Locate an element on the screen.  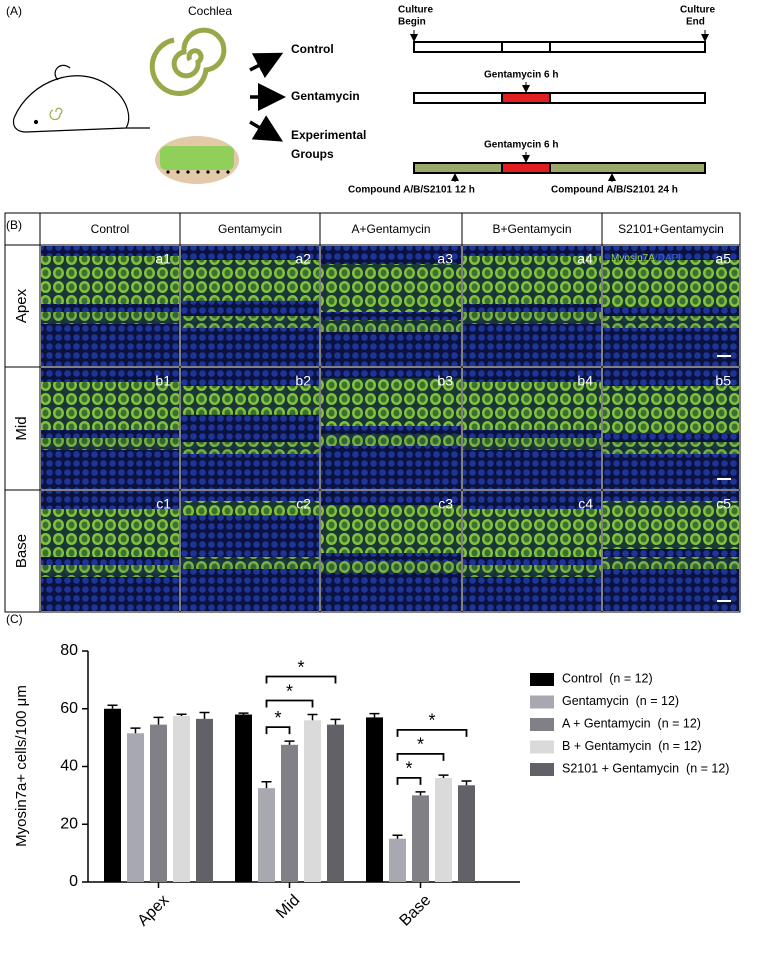
y-tick-label: 0 is located at coordinates (73, 881).